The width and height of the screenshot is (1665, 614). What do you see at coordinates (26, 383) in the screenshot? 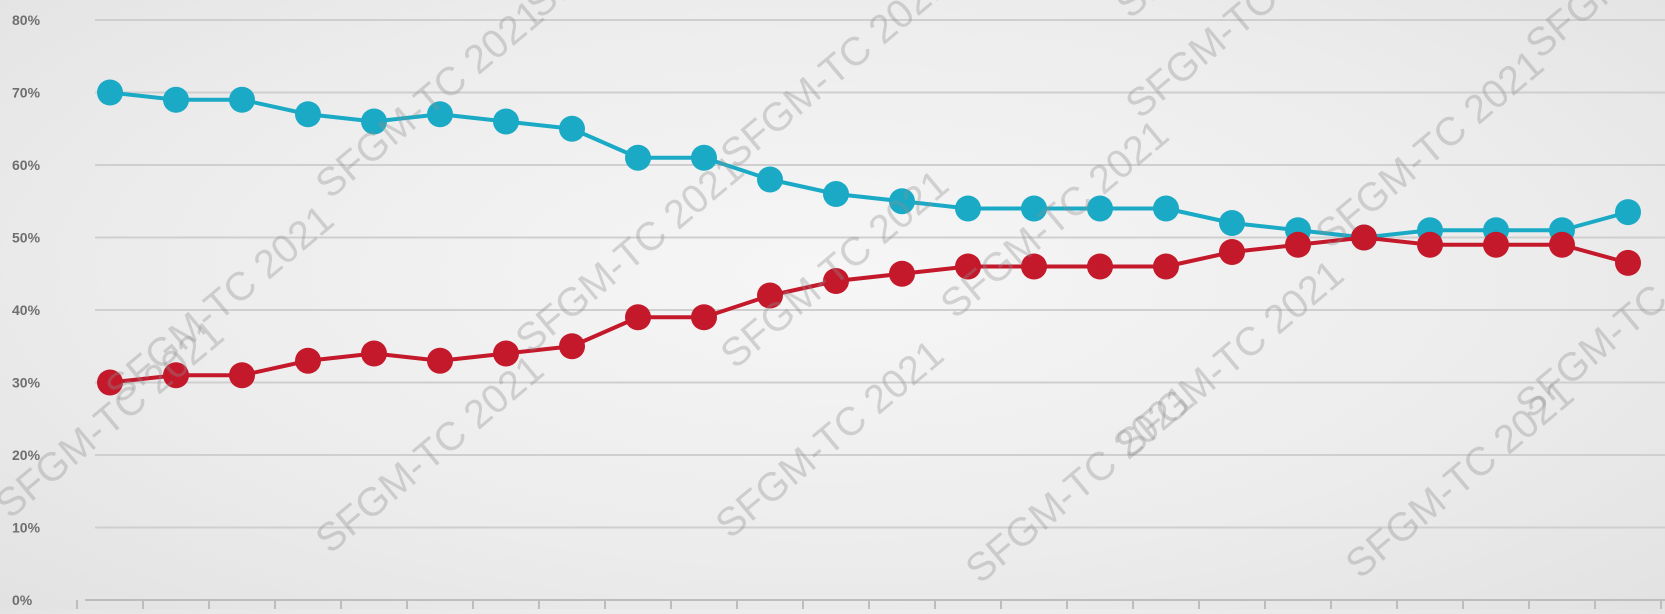
I see `y-tick-label: 30%` at bounding box center [26, 383].